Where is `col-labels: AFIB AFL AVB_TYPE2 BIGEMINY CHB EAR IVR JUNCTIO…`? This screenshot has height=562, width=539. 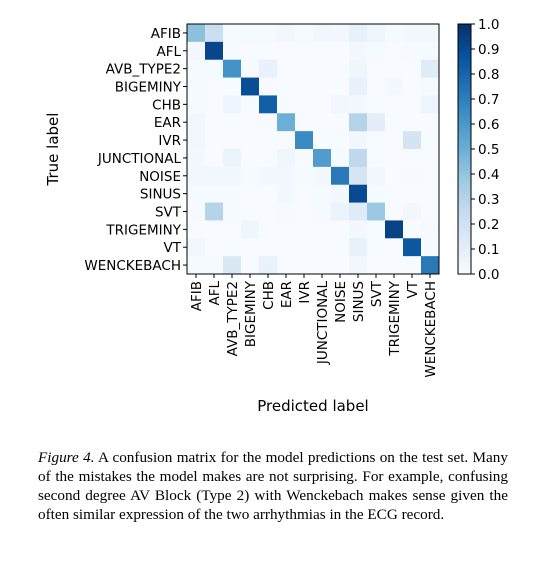 col-labels: AFIB AFL AVB_TYPE2 BIGEMINY CHB EAR IVR JUNCTIO… is located at coordinates (314, 326).